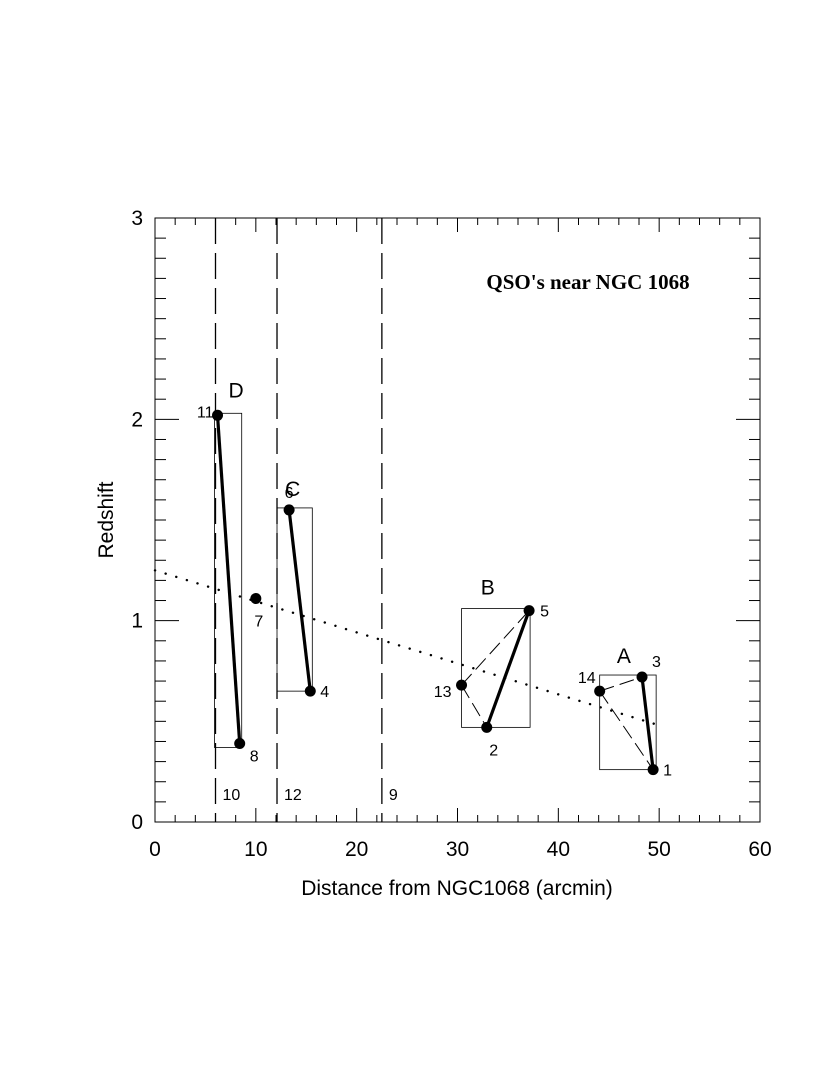 The width and height of the screenshot is (830, 1075). Describe the element at coordinates (137, 218) in the screenshot. I see `y-tick-label: 3` at that location.